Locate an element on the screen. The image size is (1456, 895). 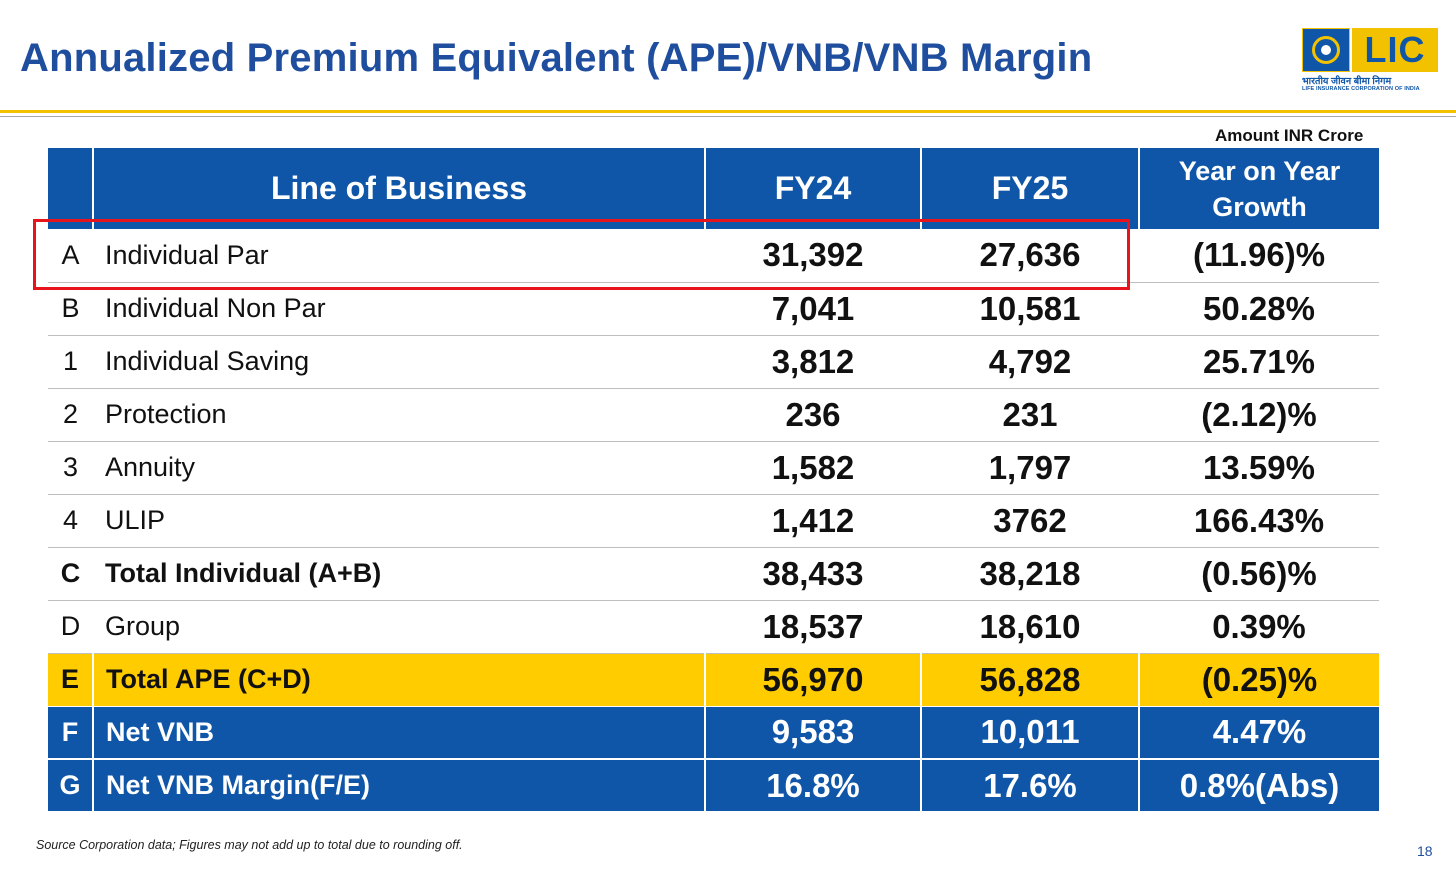
row-code: C is located at coordinates (70, 574).